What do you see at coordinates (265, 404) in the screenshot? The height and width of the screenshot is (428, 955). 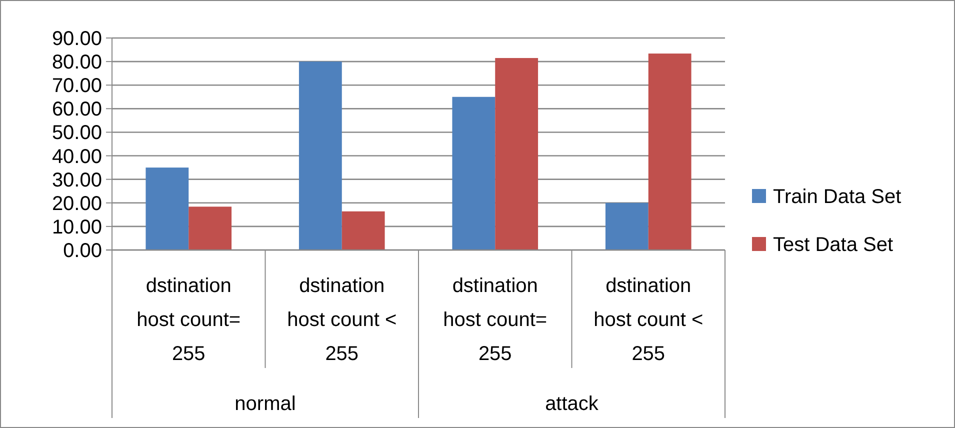 I see `text: normal` at bounding box center [265, 404].